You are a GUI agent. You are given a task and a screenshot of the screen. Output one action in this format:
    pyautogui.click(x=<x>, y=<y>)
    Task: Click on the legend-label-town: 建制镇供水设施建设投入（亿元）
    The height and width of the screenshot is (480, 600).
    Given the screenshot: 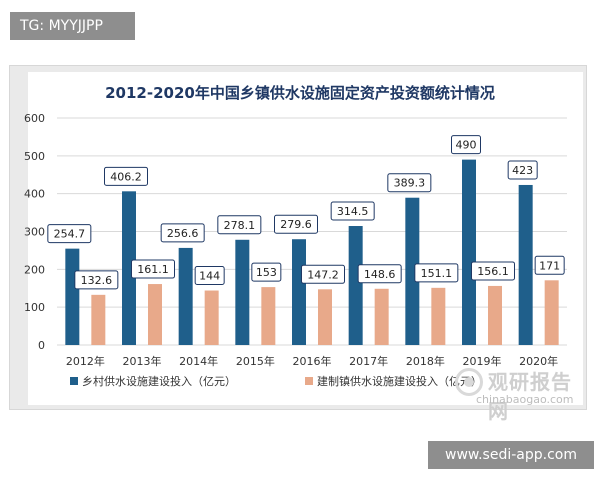 What is the action you would take?
    pyautogui.click(x=399, y=381)
    